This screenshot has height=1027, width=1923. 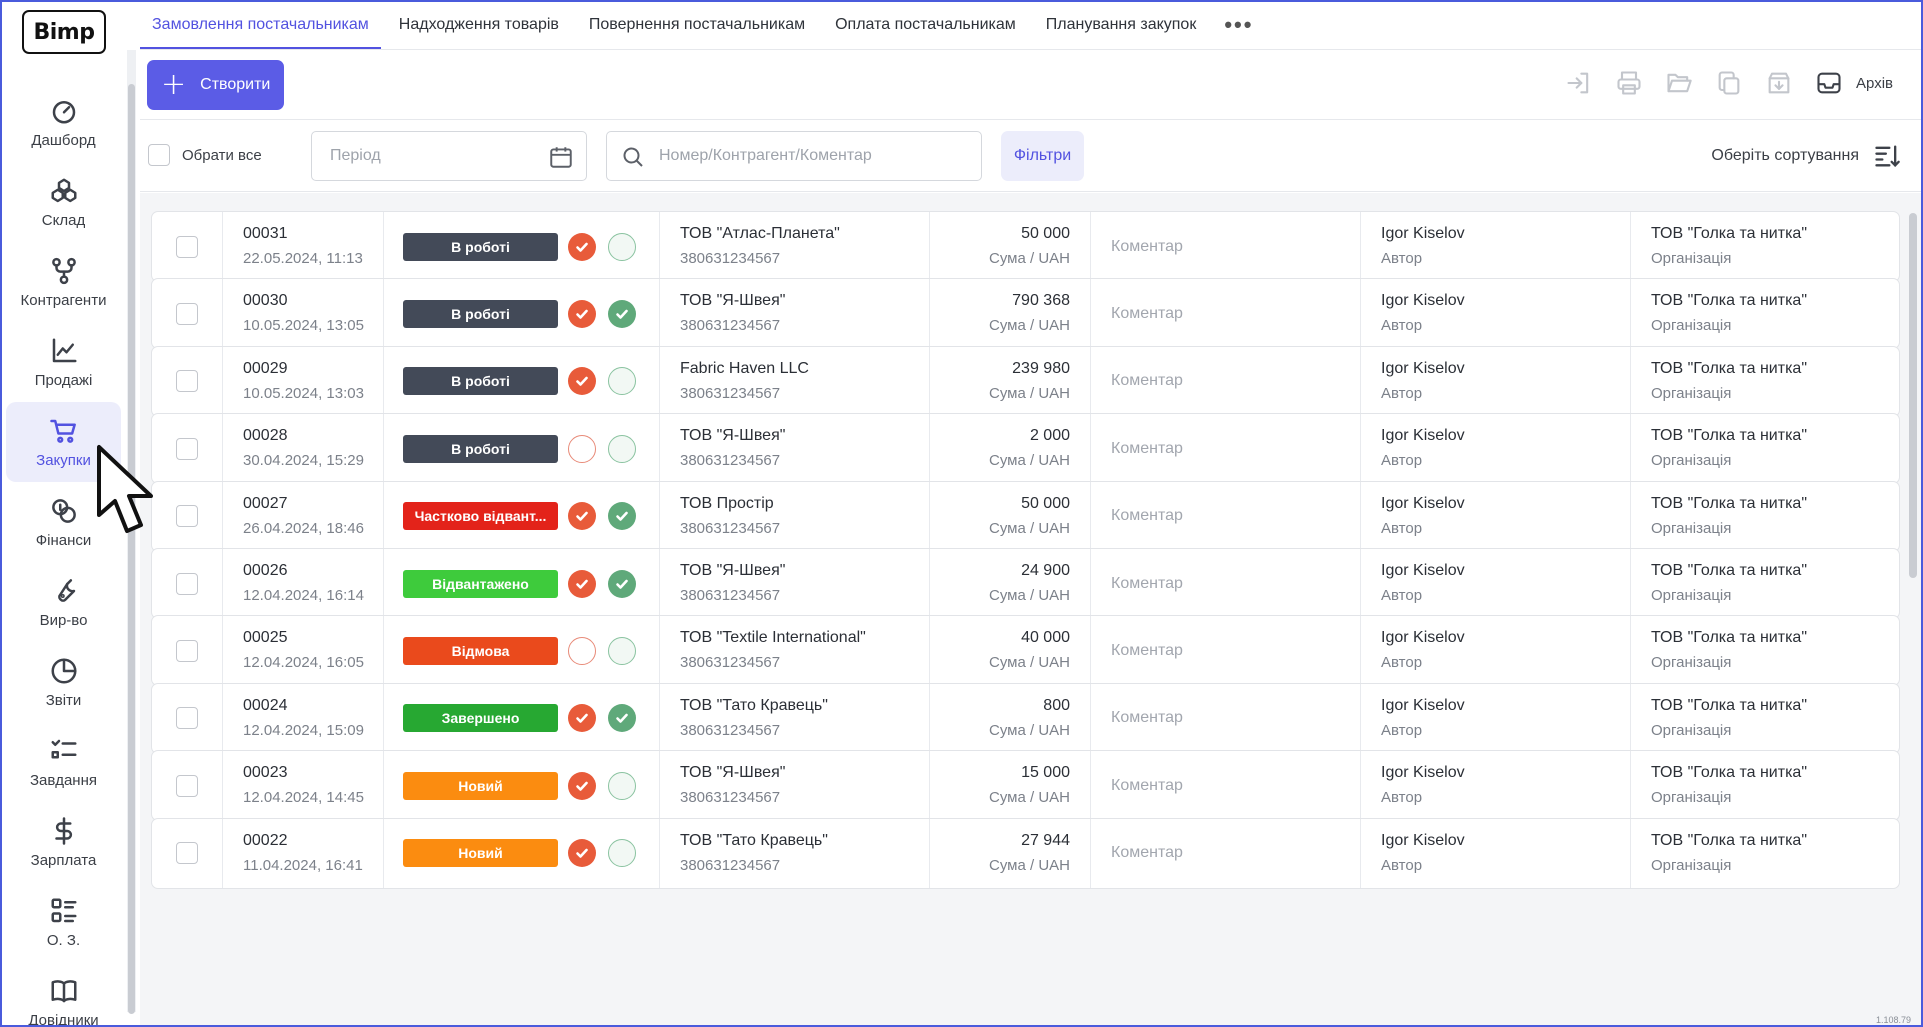 What do you see at coordinates (131, 549) in the screenshot?
I see `sidebar-scrollbar-thumb` at bounding box center [131, 549].